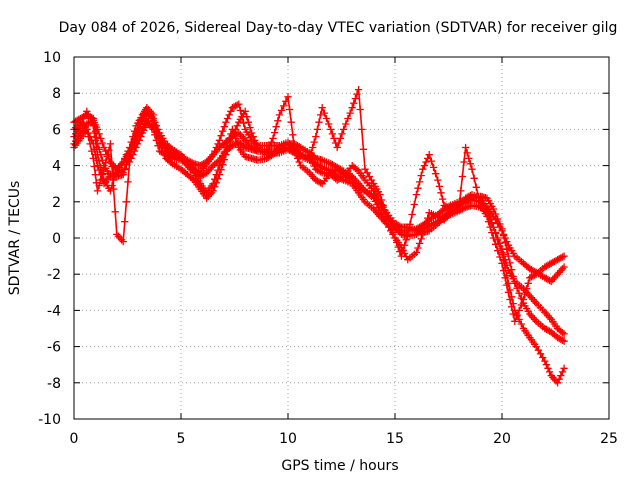 This screenshot has height=480, width=640. Describe the element at coordinates (56, 239) in the screenshot. I see `y-tick-label: 0` at that location.